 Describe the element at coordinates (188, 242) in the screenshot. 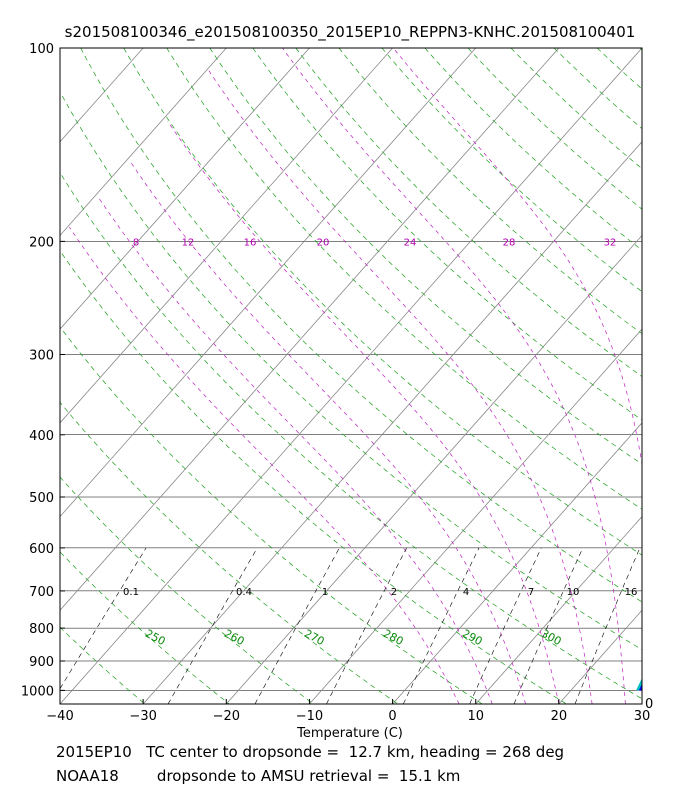

I see `moist-adiabat-label: 12` at that location.